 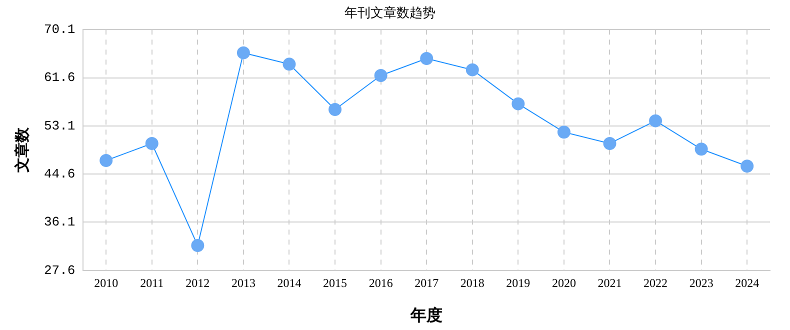 I want to click on x-tick-label: 2018, so click(x=472, y=283).